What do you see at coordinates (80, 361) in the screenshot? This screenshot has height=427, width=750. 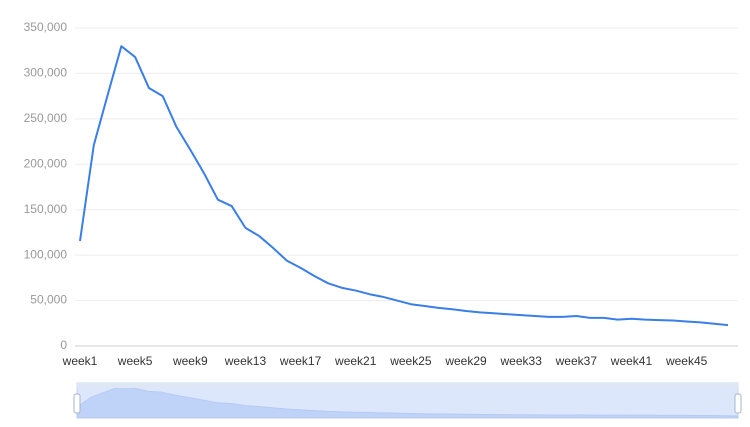 I see `x-tick-label: week1` at bounding box center [80, 361].